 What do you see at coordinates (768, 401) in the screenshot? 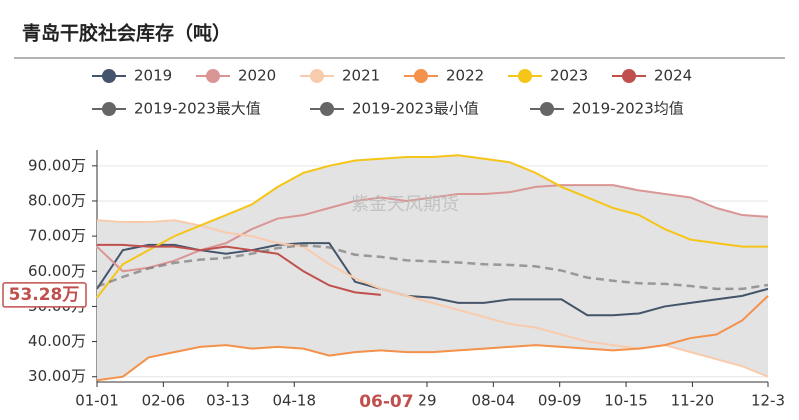
I see `x-tick-label: 12-3` at bounding box center [768, 401].